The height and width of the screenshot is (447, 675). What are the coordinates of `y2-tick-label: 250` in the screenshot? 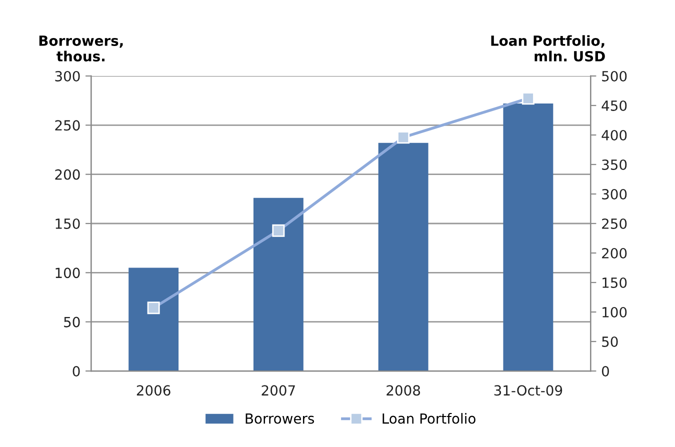 It's located at (614, 223).